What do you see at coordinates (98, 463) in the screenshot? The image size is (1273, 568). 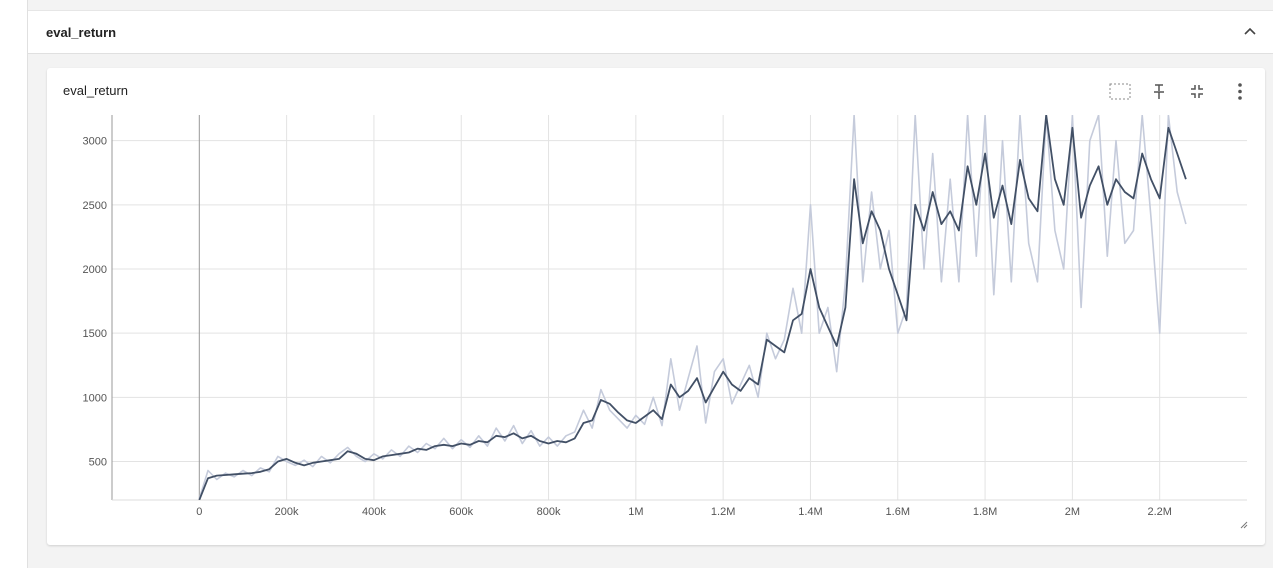 I see `y-tick-label: 500` at bounding box center [98, 463].